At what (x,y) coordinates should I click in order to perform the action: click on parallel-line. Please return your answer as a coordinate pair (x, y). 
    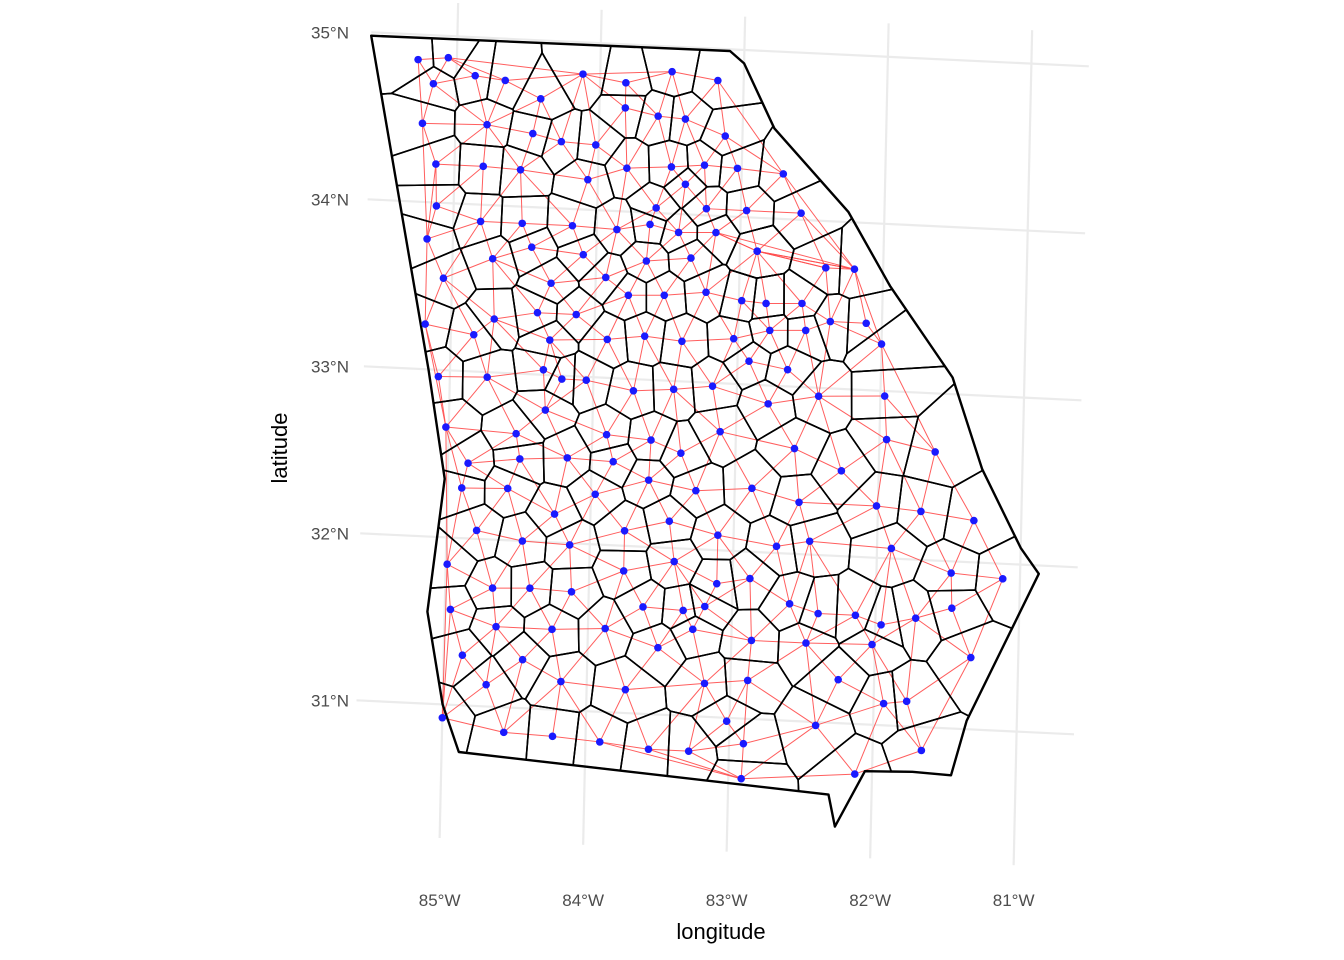
    Looking at the image, I should click on (726, 216).